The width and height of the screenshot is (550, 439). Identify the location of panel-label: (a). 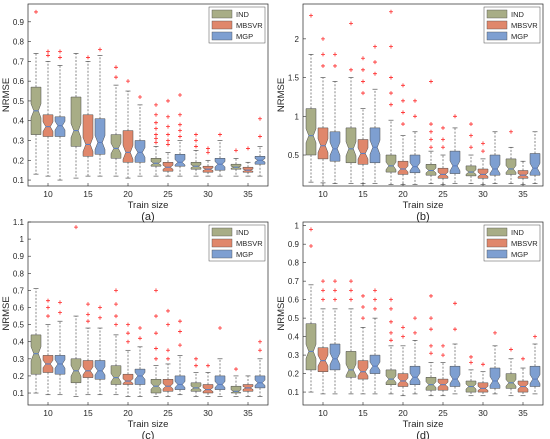
(147, 217).